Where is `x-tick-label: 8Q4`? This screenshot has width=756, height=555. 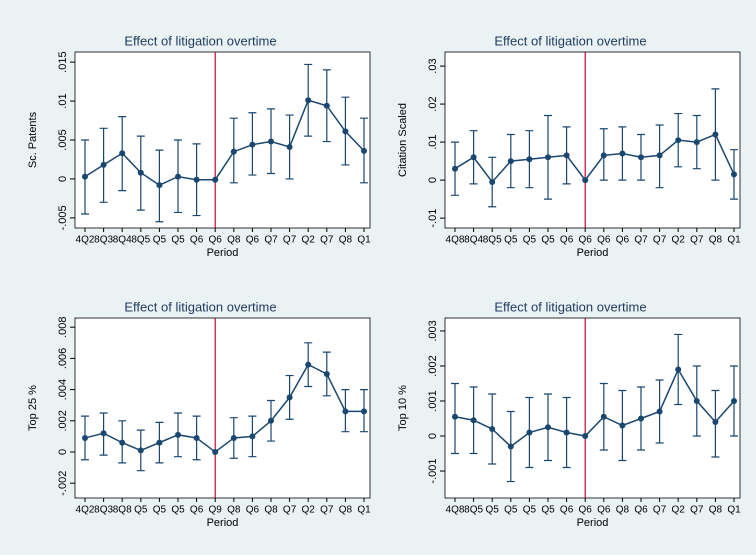 x-tick-label: 8Q4 is located at coordinates (122, 240).